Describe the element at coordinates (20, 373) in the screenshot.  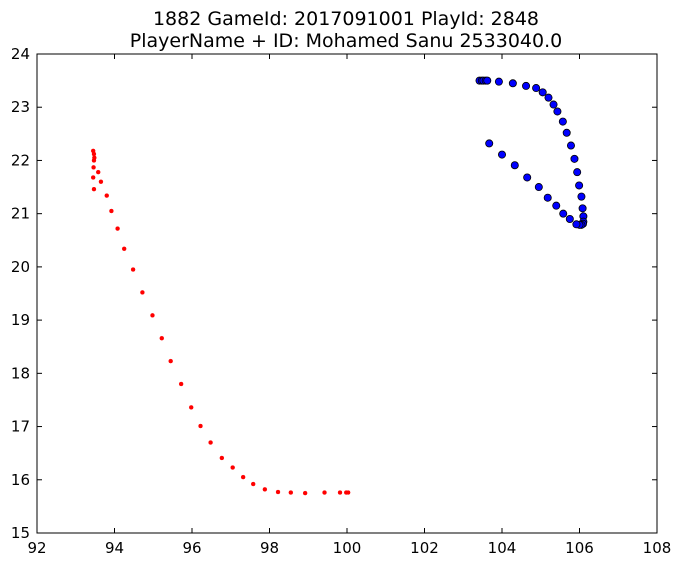
I see `y-tick-label: 18` at that location.